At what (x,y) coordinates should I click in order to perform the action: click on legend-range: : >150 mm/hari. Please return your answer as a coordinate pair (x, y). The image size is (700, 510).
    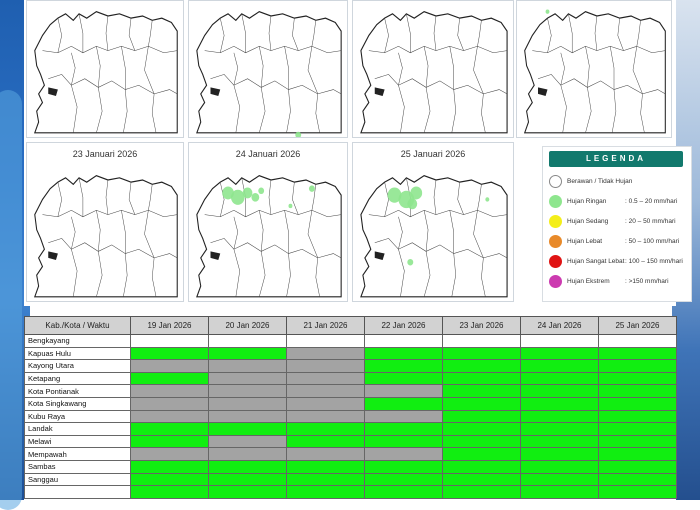
    Looking at the image, I should click on (647, 281).